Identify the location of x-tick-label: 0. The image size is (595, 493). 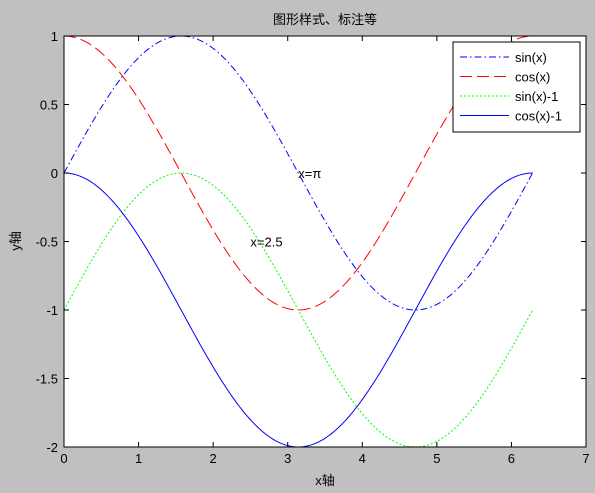
(63, 458).